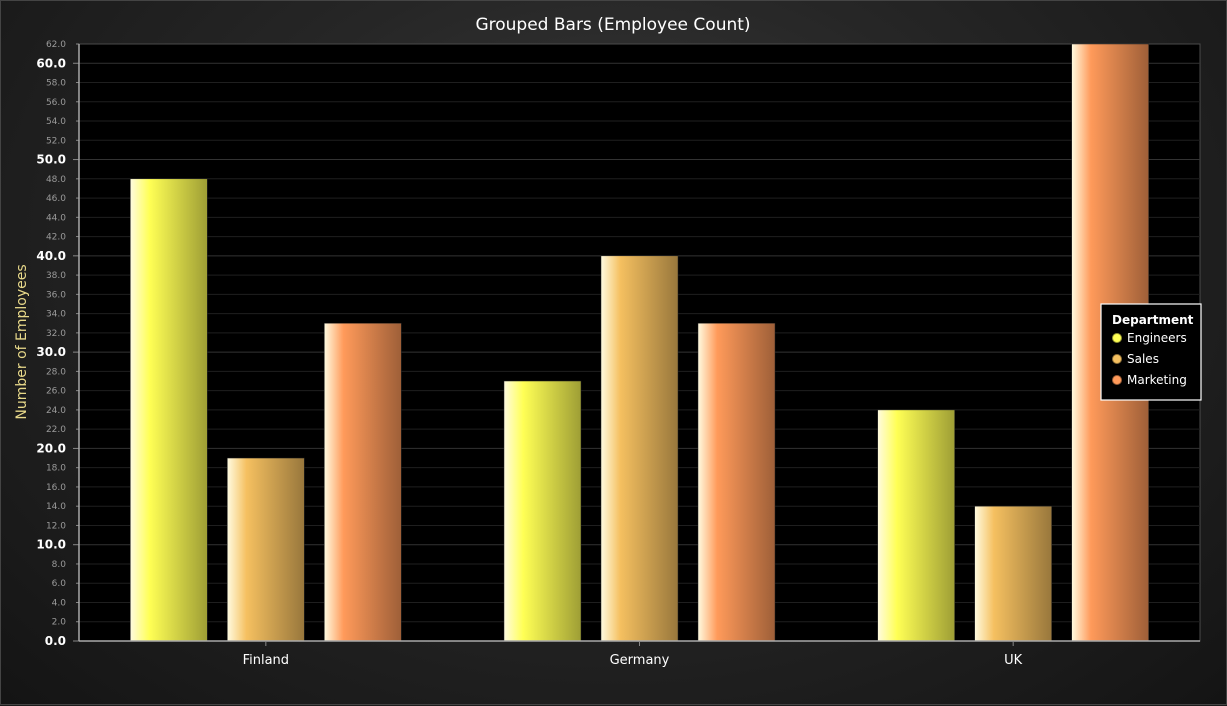  What do you see at coordinates (22, 341) in the screenshot?
I see `y-axis-title: Number of Employees` at bounding box center [22, 341].